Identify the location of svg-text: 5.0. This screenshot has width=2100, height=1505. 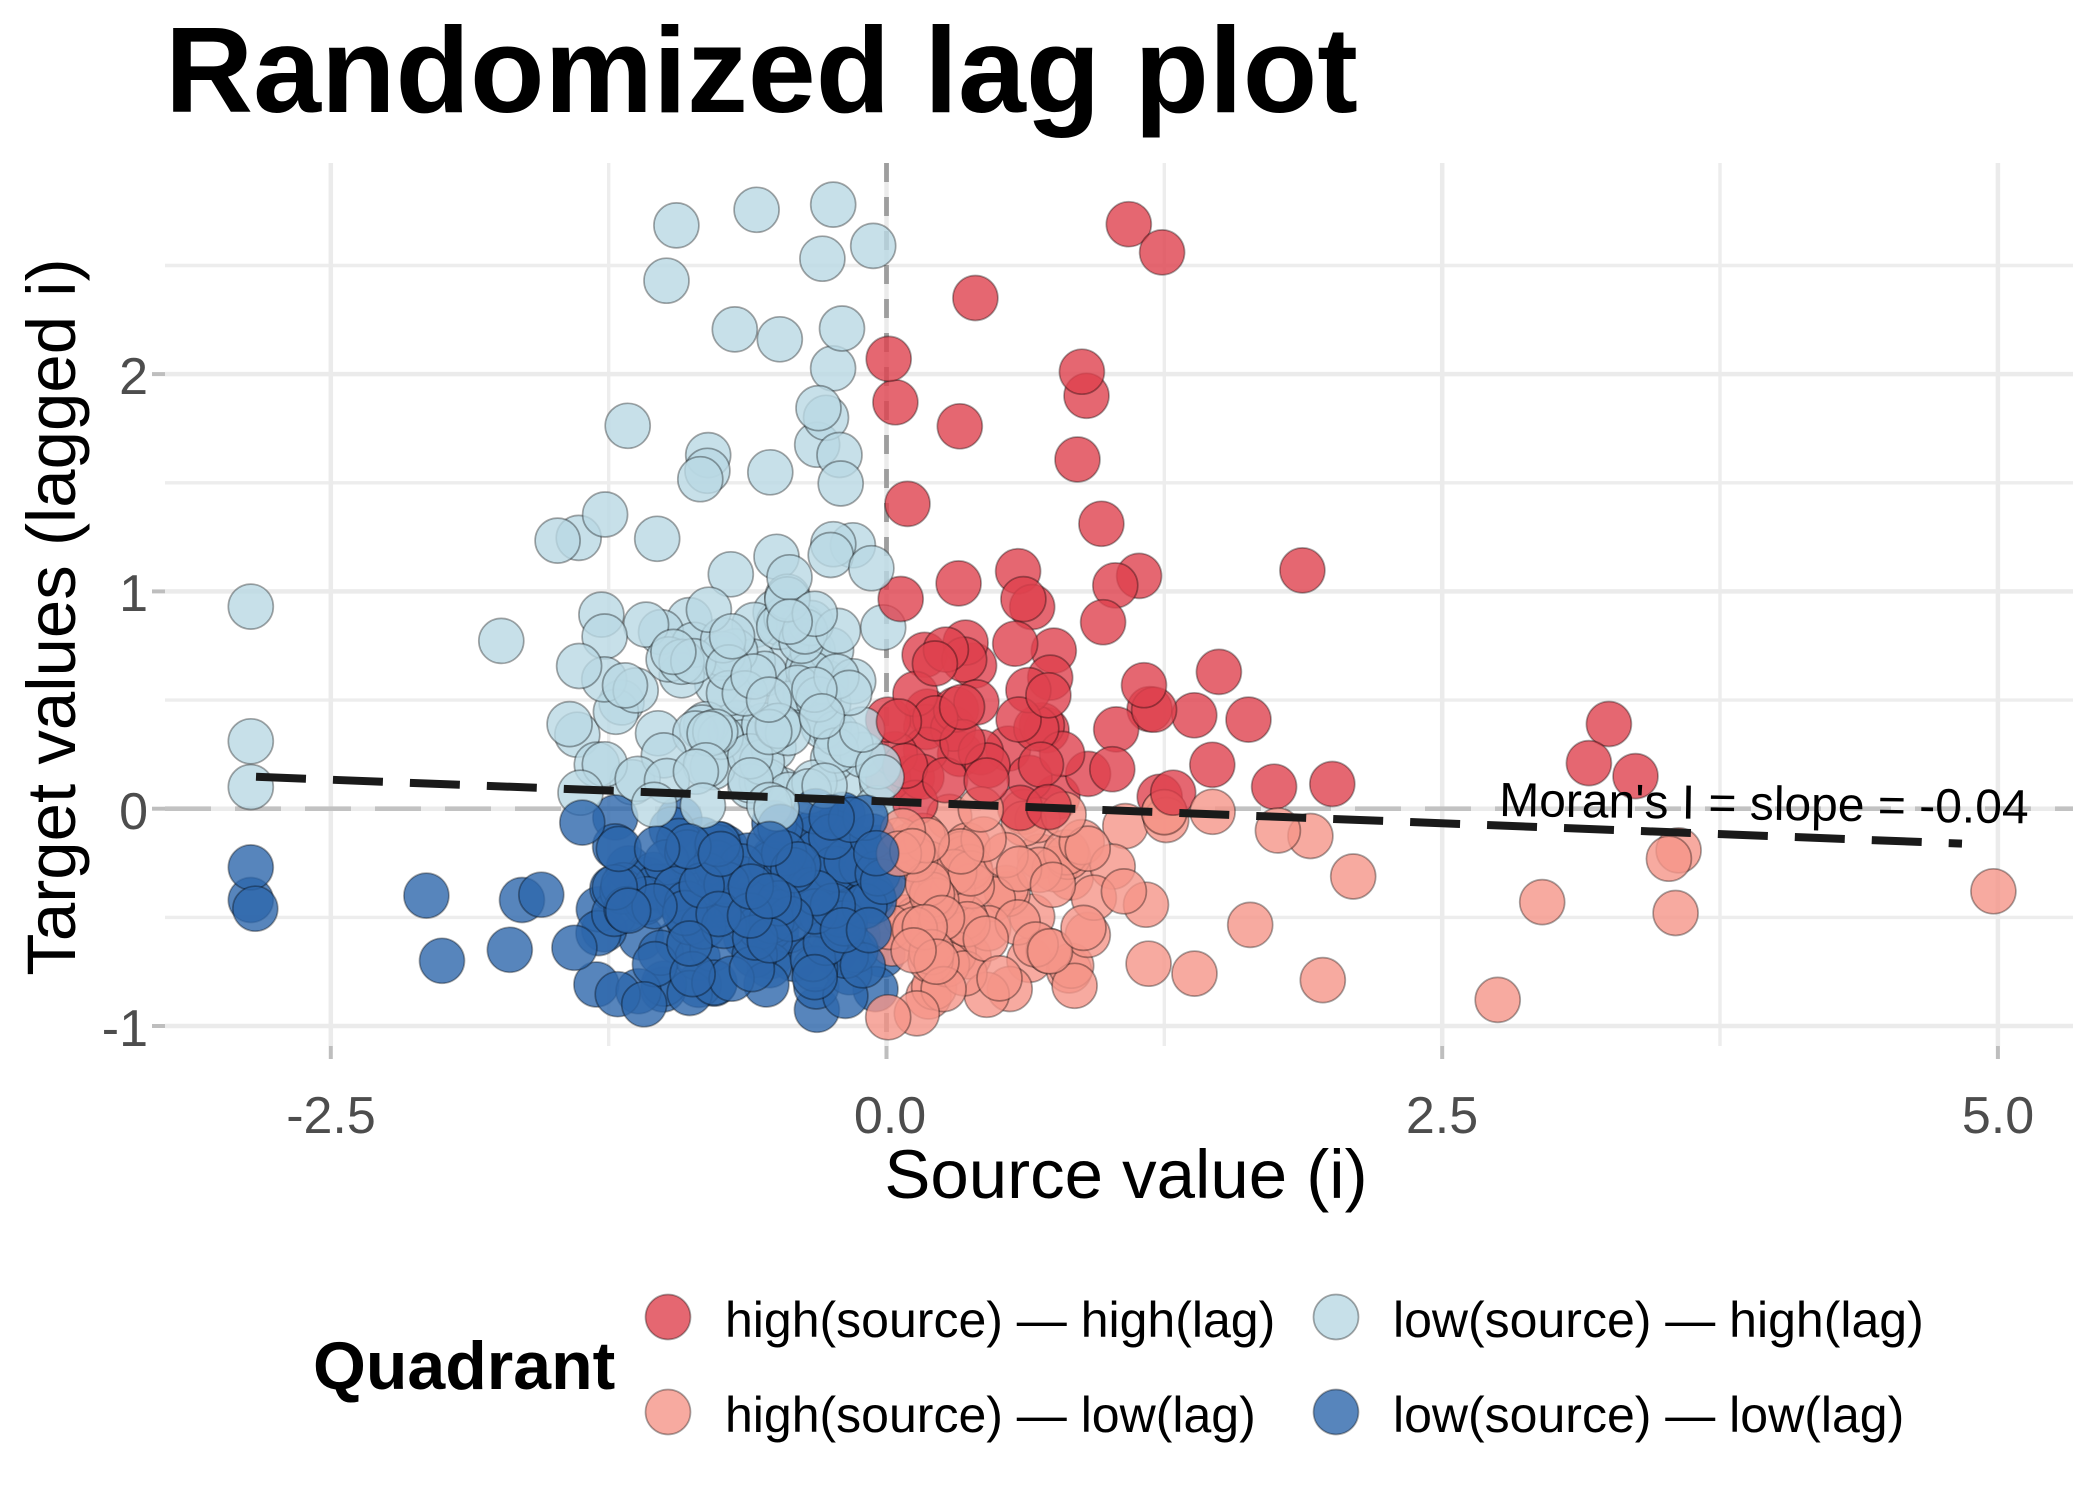
(1998, 1116).